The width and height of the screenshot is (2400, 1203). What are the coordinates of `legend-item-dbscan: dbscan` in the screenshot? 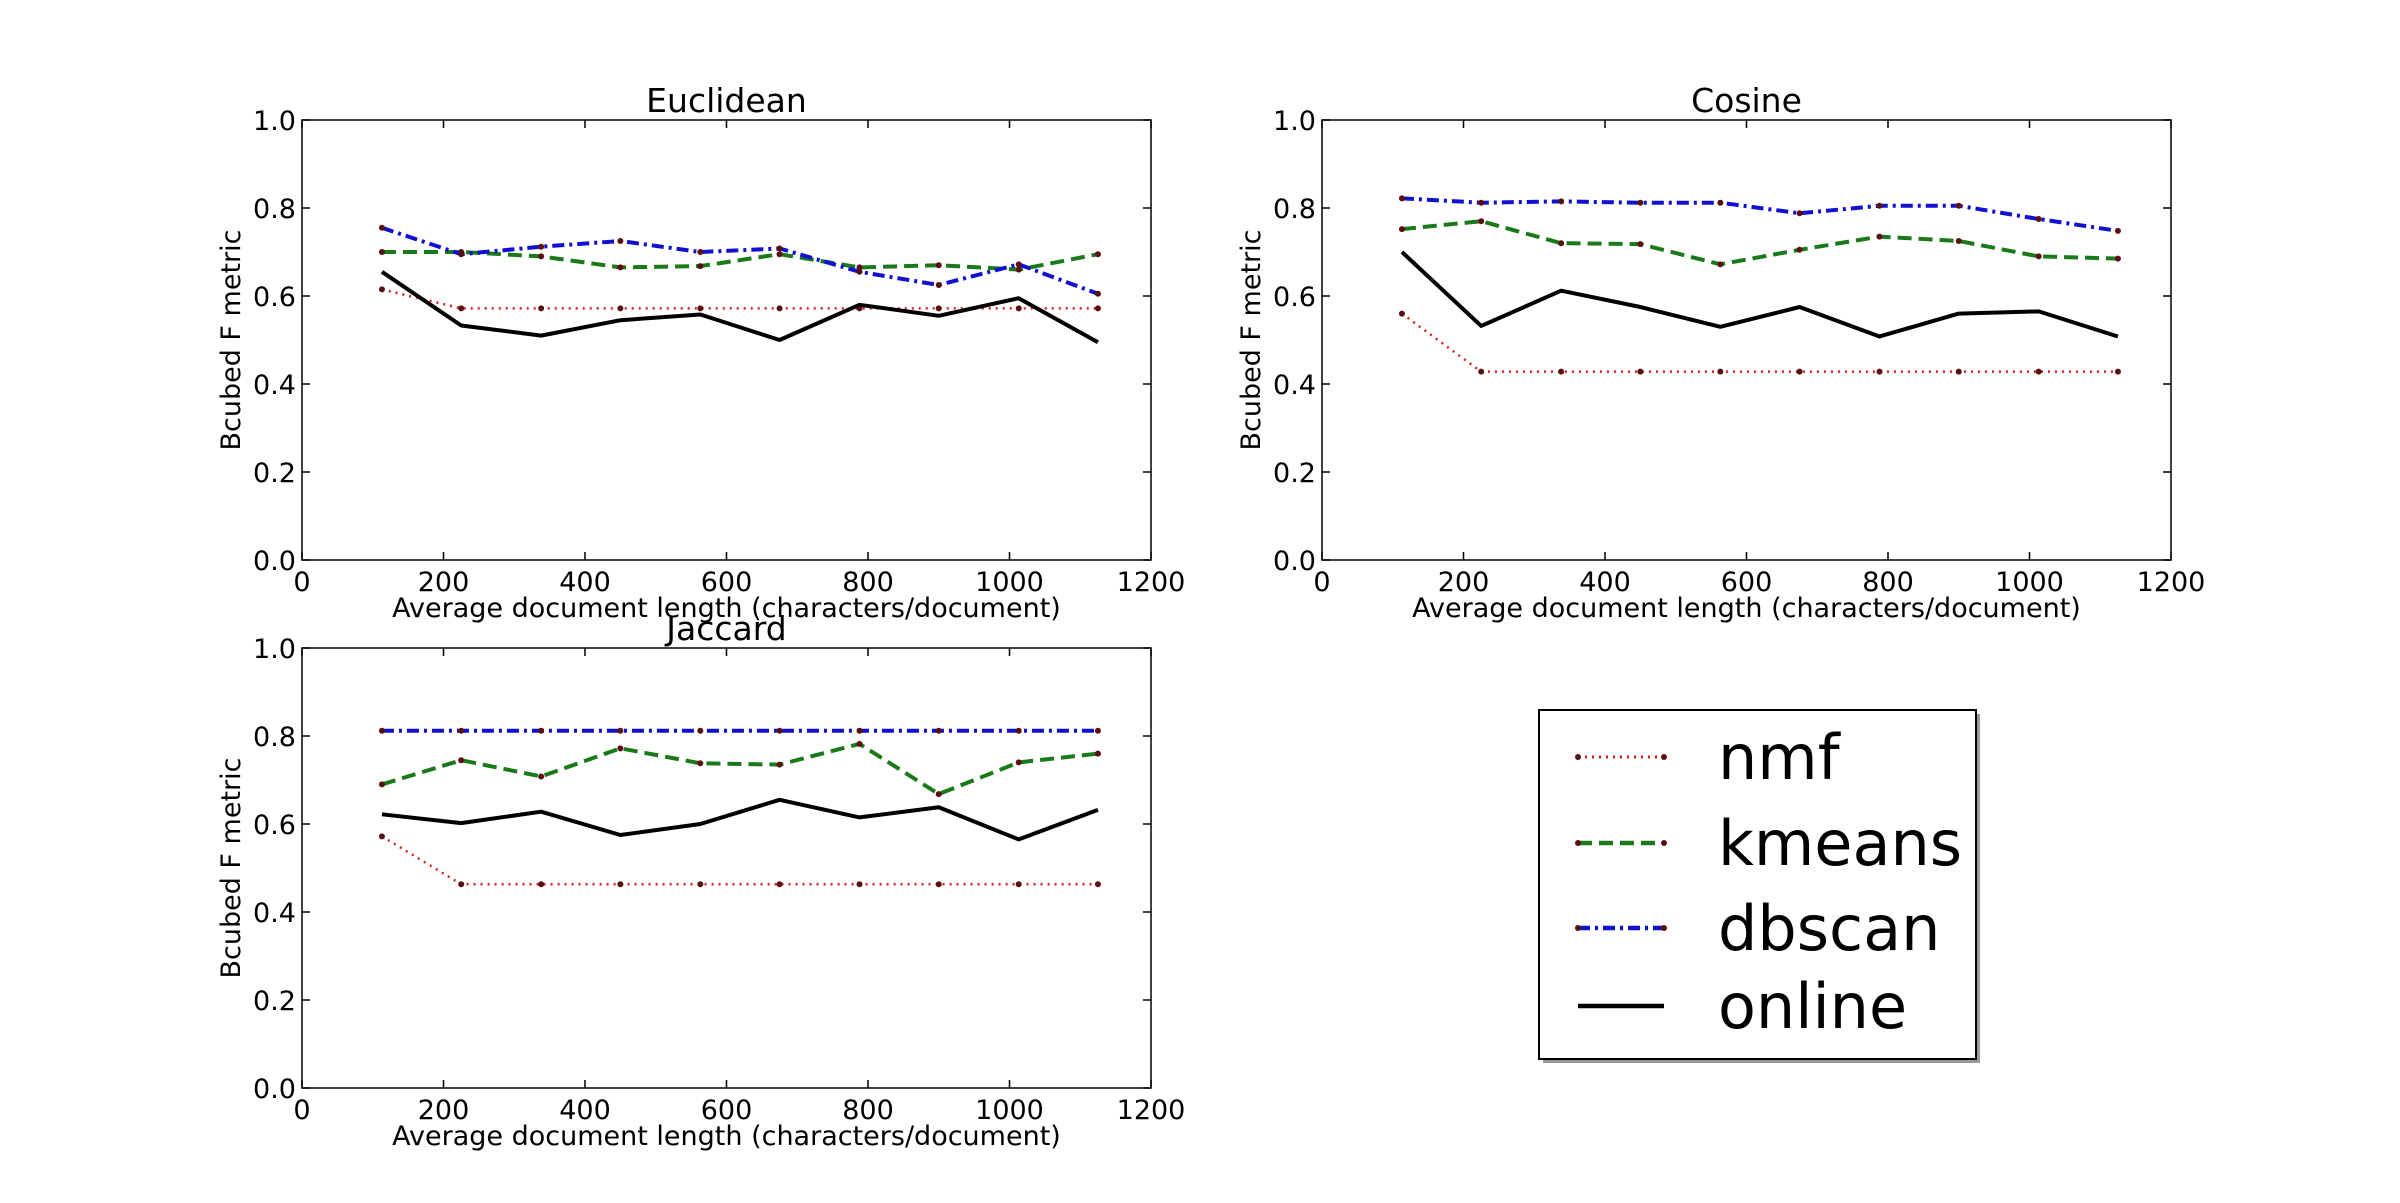 It's located at (1757, 928).